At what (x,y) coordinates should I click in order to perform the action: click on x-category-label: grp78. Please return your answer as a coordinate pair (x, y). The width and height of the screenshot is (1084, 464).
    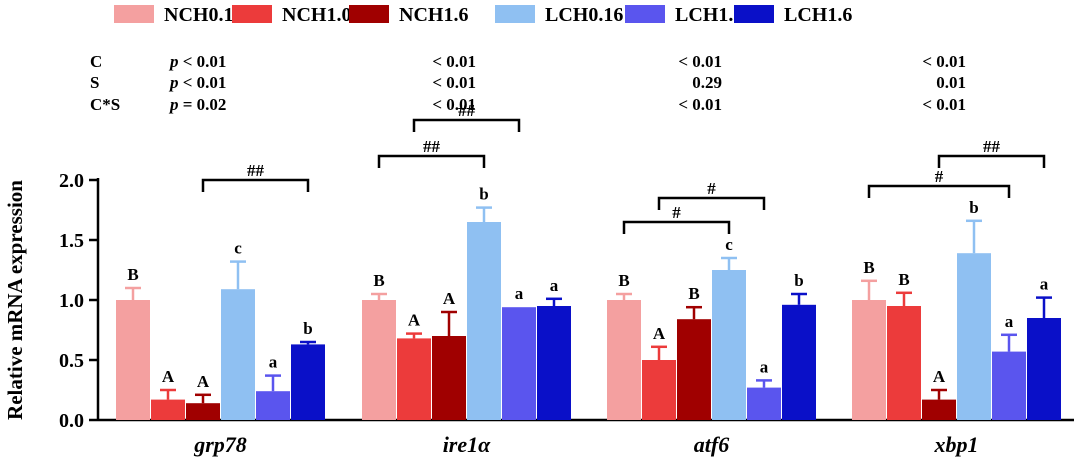
    Looking at the image, I should click on (220, 444).